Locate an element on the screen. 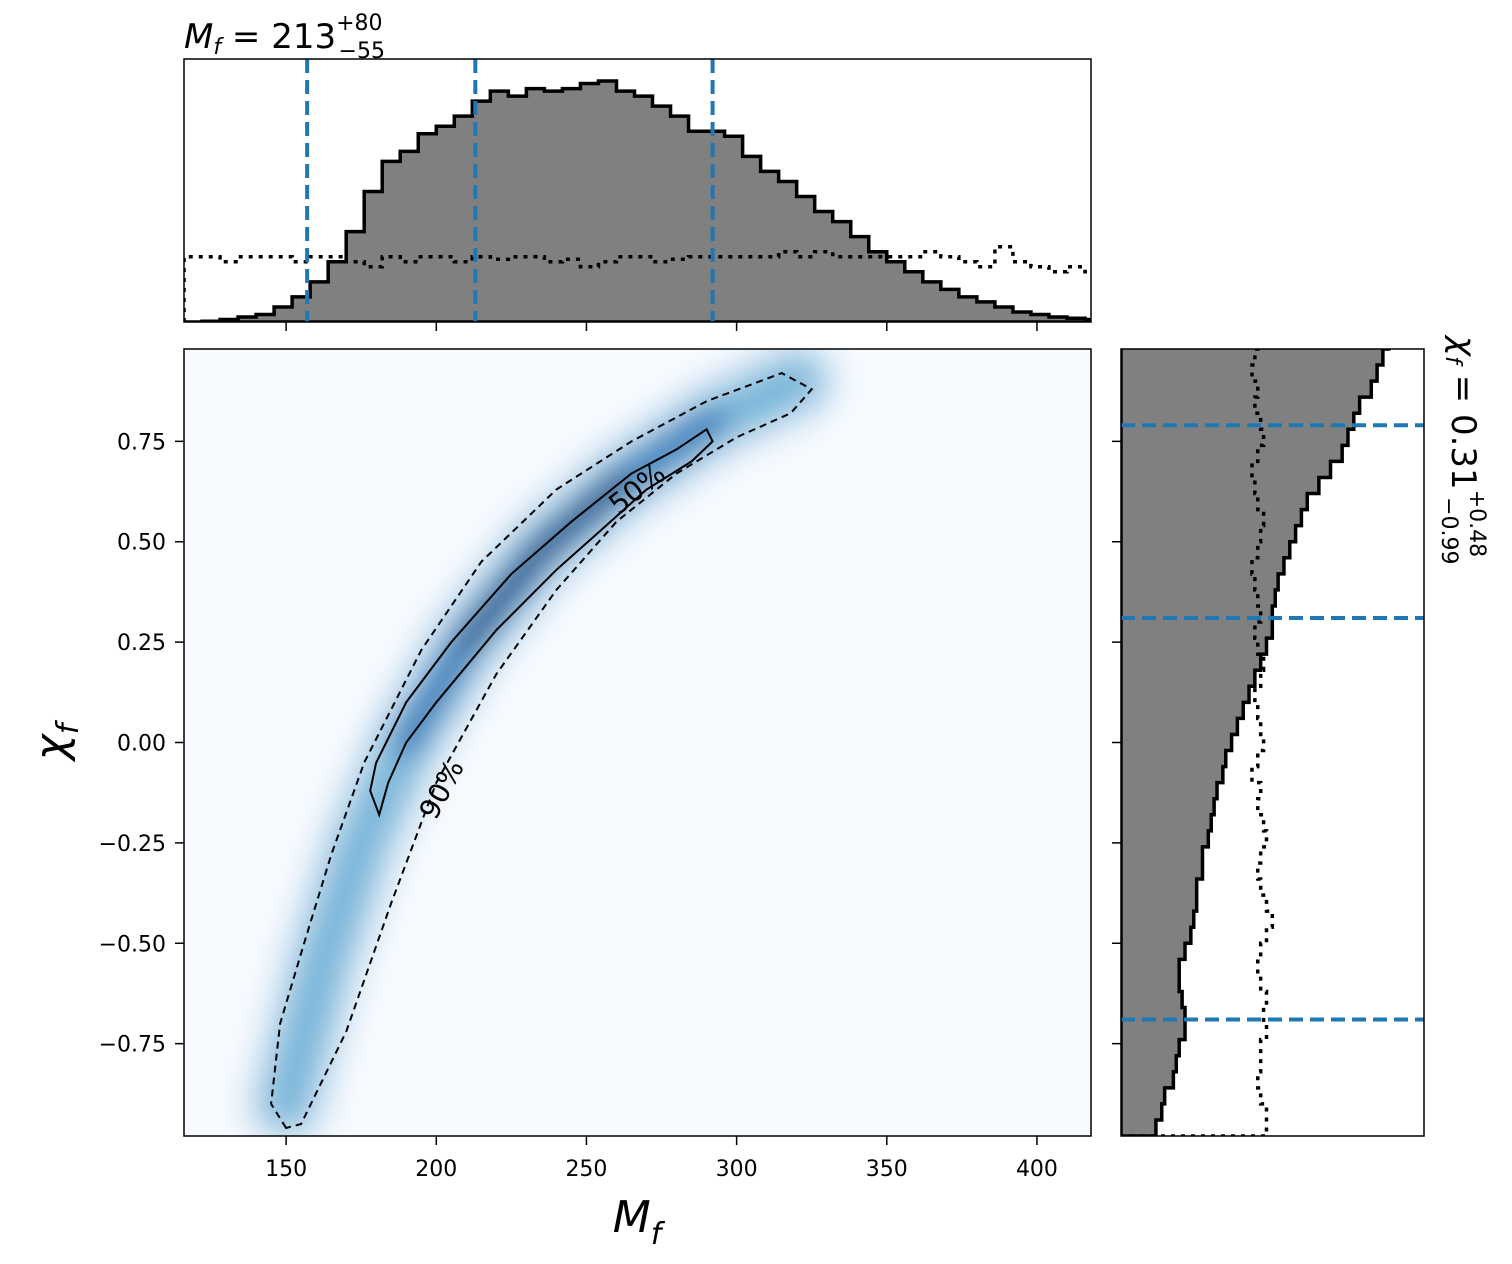 Image resolution: width=1512 pixels, height=1264 pixels. joint-x-ticks: 150 200 250 300 350 400 is located at coordinates (661, 1159).